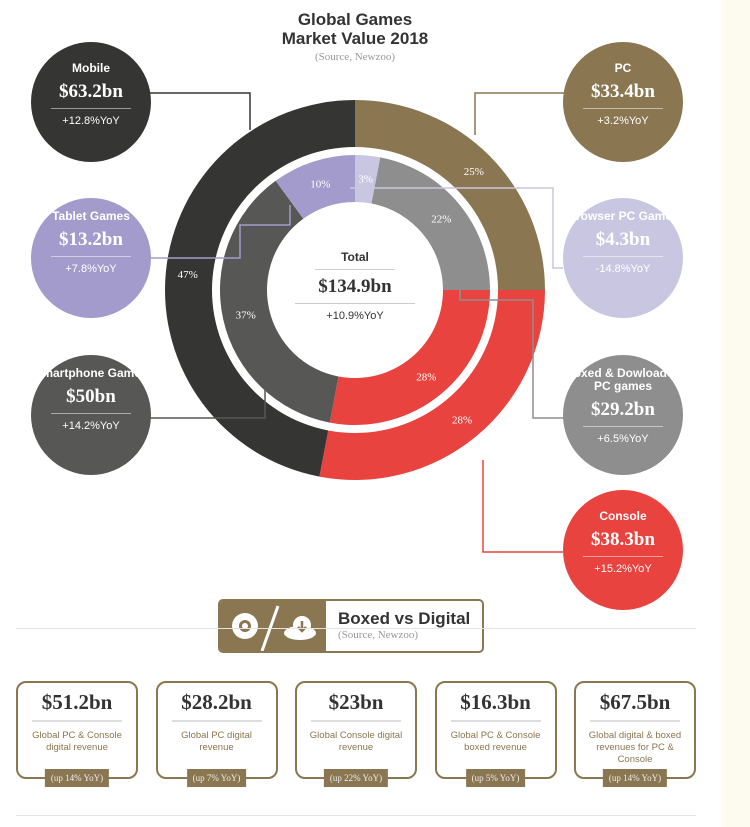 This screenshot has height=827, width=750. What do you see at coordinates (495, 706) in the screenshot?
I see `card-value: $16.3bn` at bounding box center [495, 706].